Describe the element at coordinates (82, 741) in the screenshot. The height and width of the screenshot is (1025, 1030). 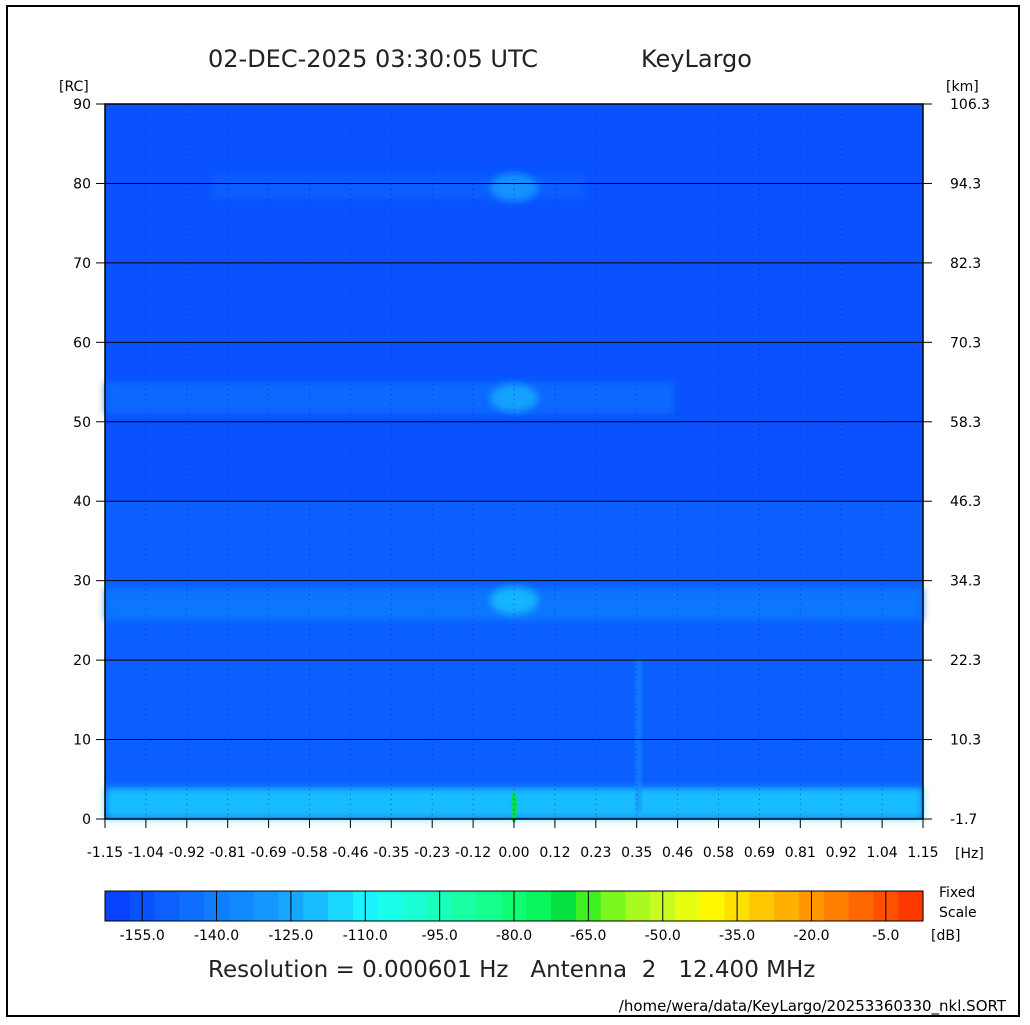
I see `y-tick-label: 10` at that location.